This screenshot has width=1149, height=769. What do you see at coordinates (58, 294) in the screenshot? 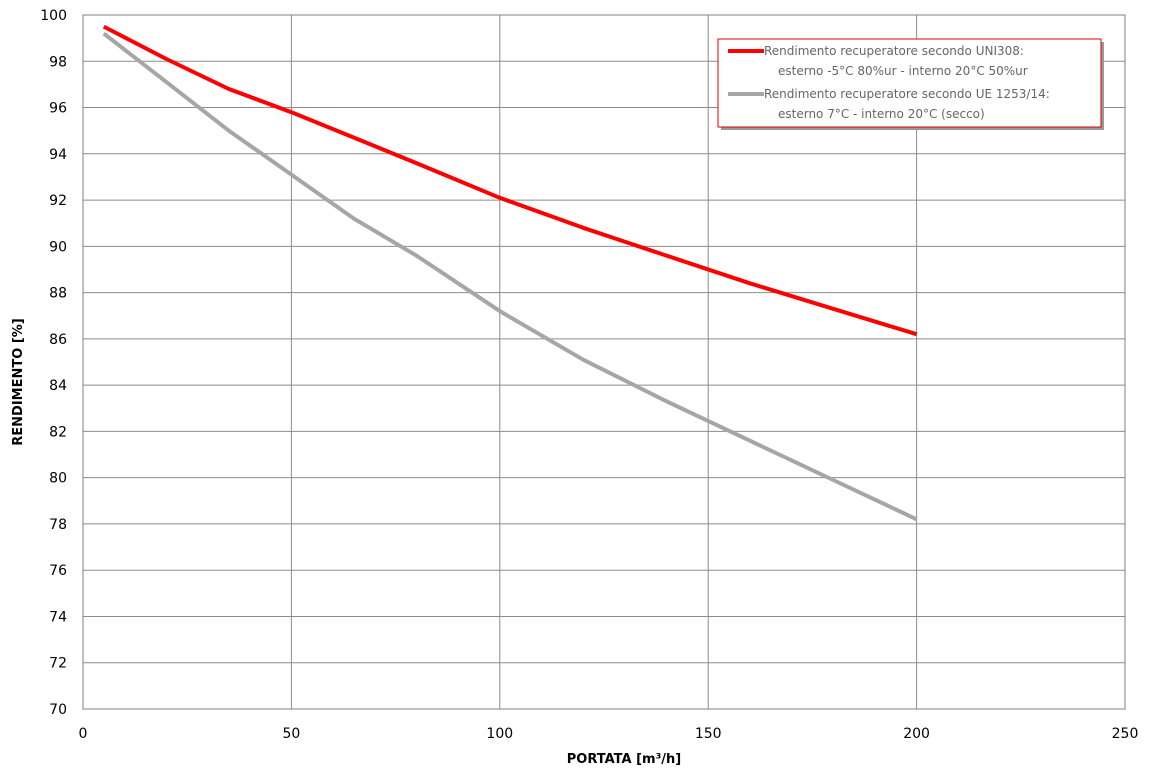
I see `y-tick-label: 88` at bounding box center [58, 294].